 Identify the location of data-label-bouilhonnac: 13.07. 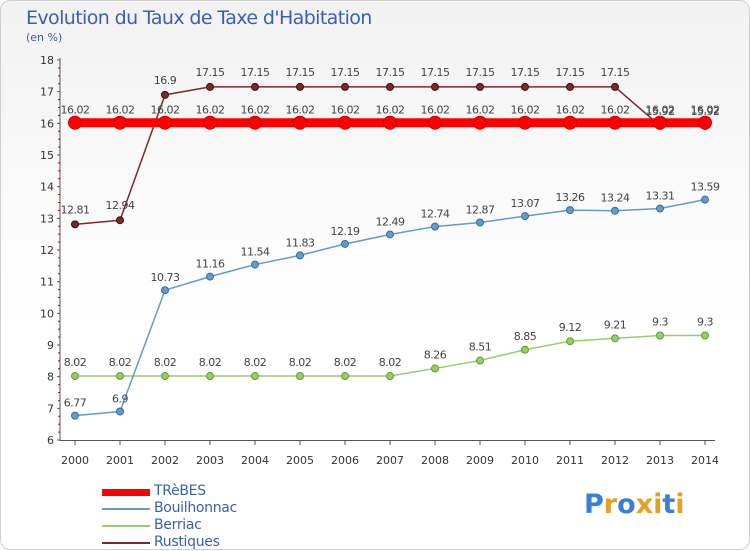
(525, 203).